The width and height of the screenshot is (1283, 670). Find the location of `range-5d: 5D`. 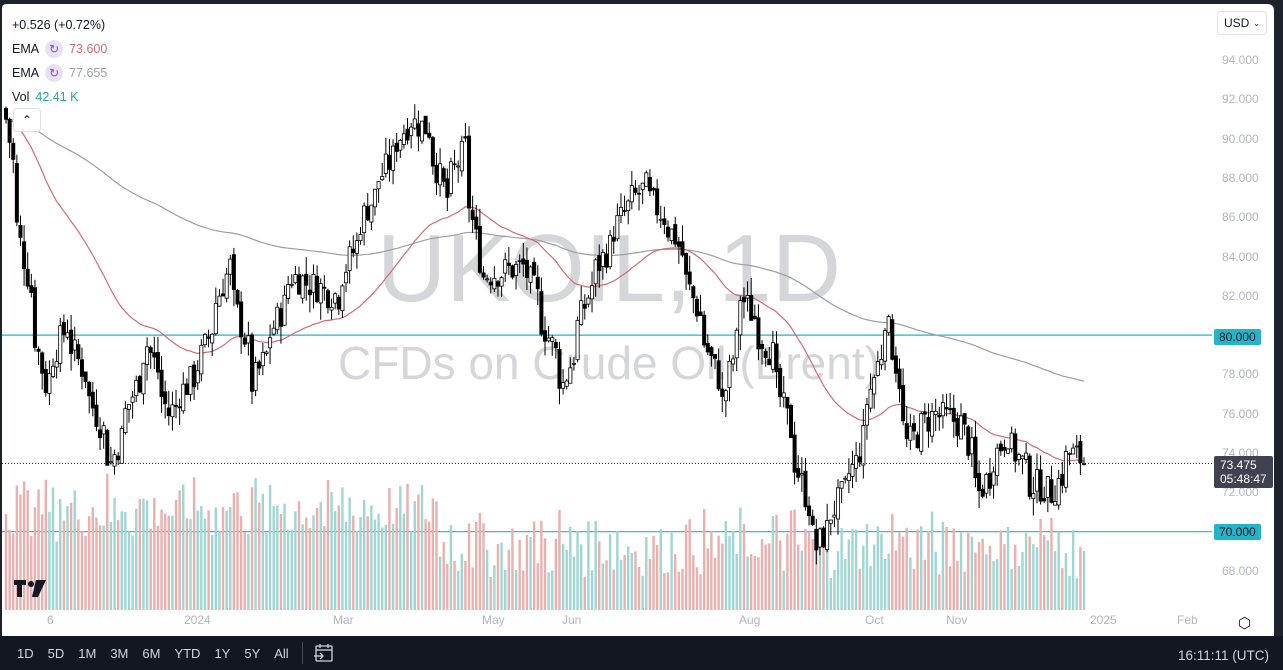

range-5d: 5D is located at coordinates (56, 653).